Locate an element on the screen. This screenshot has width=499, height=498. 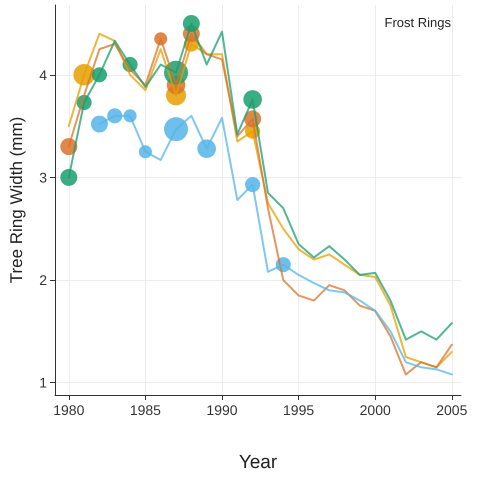
x-axis-title: Year is located at coordinates (258, 462).